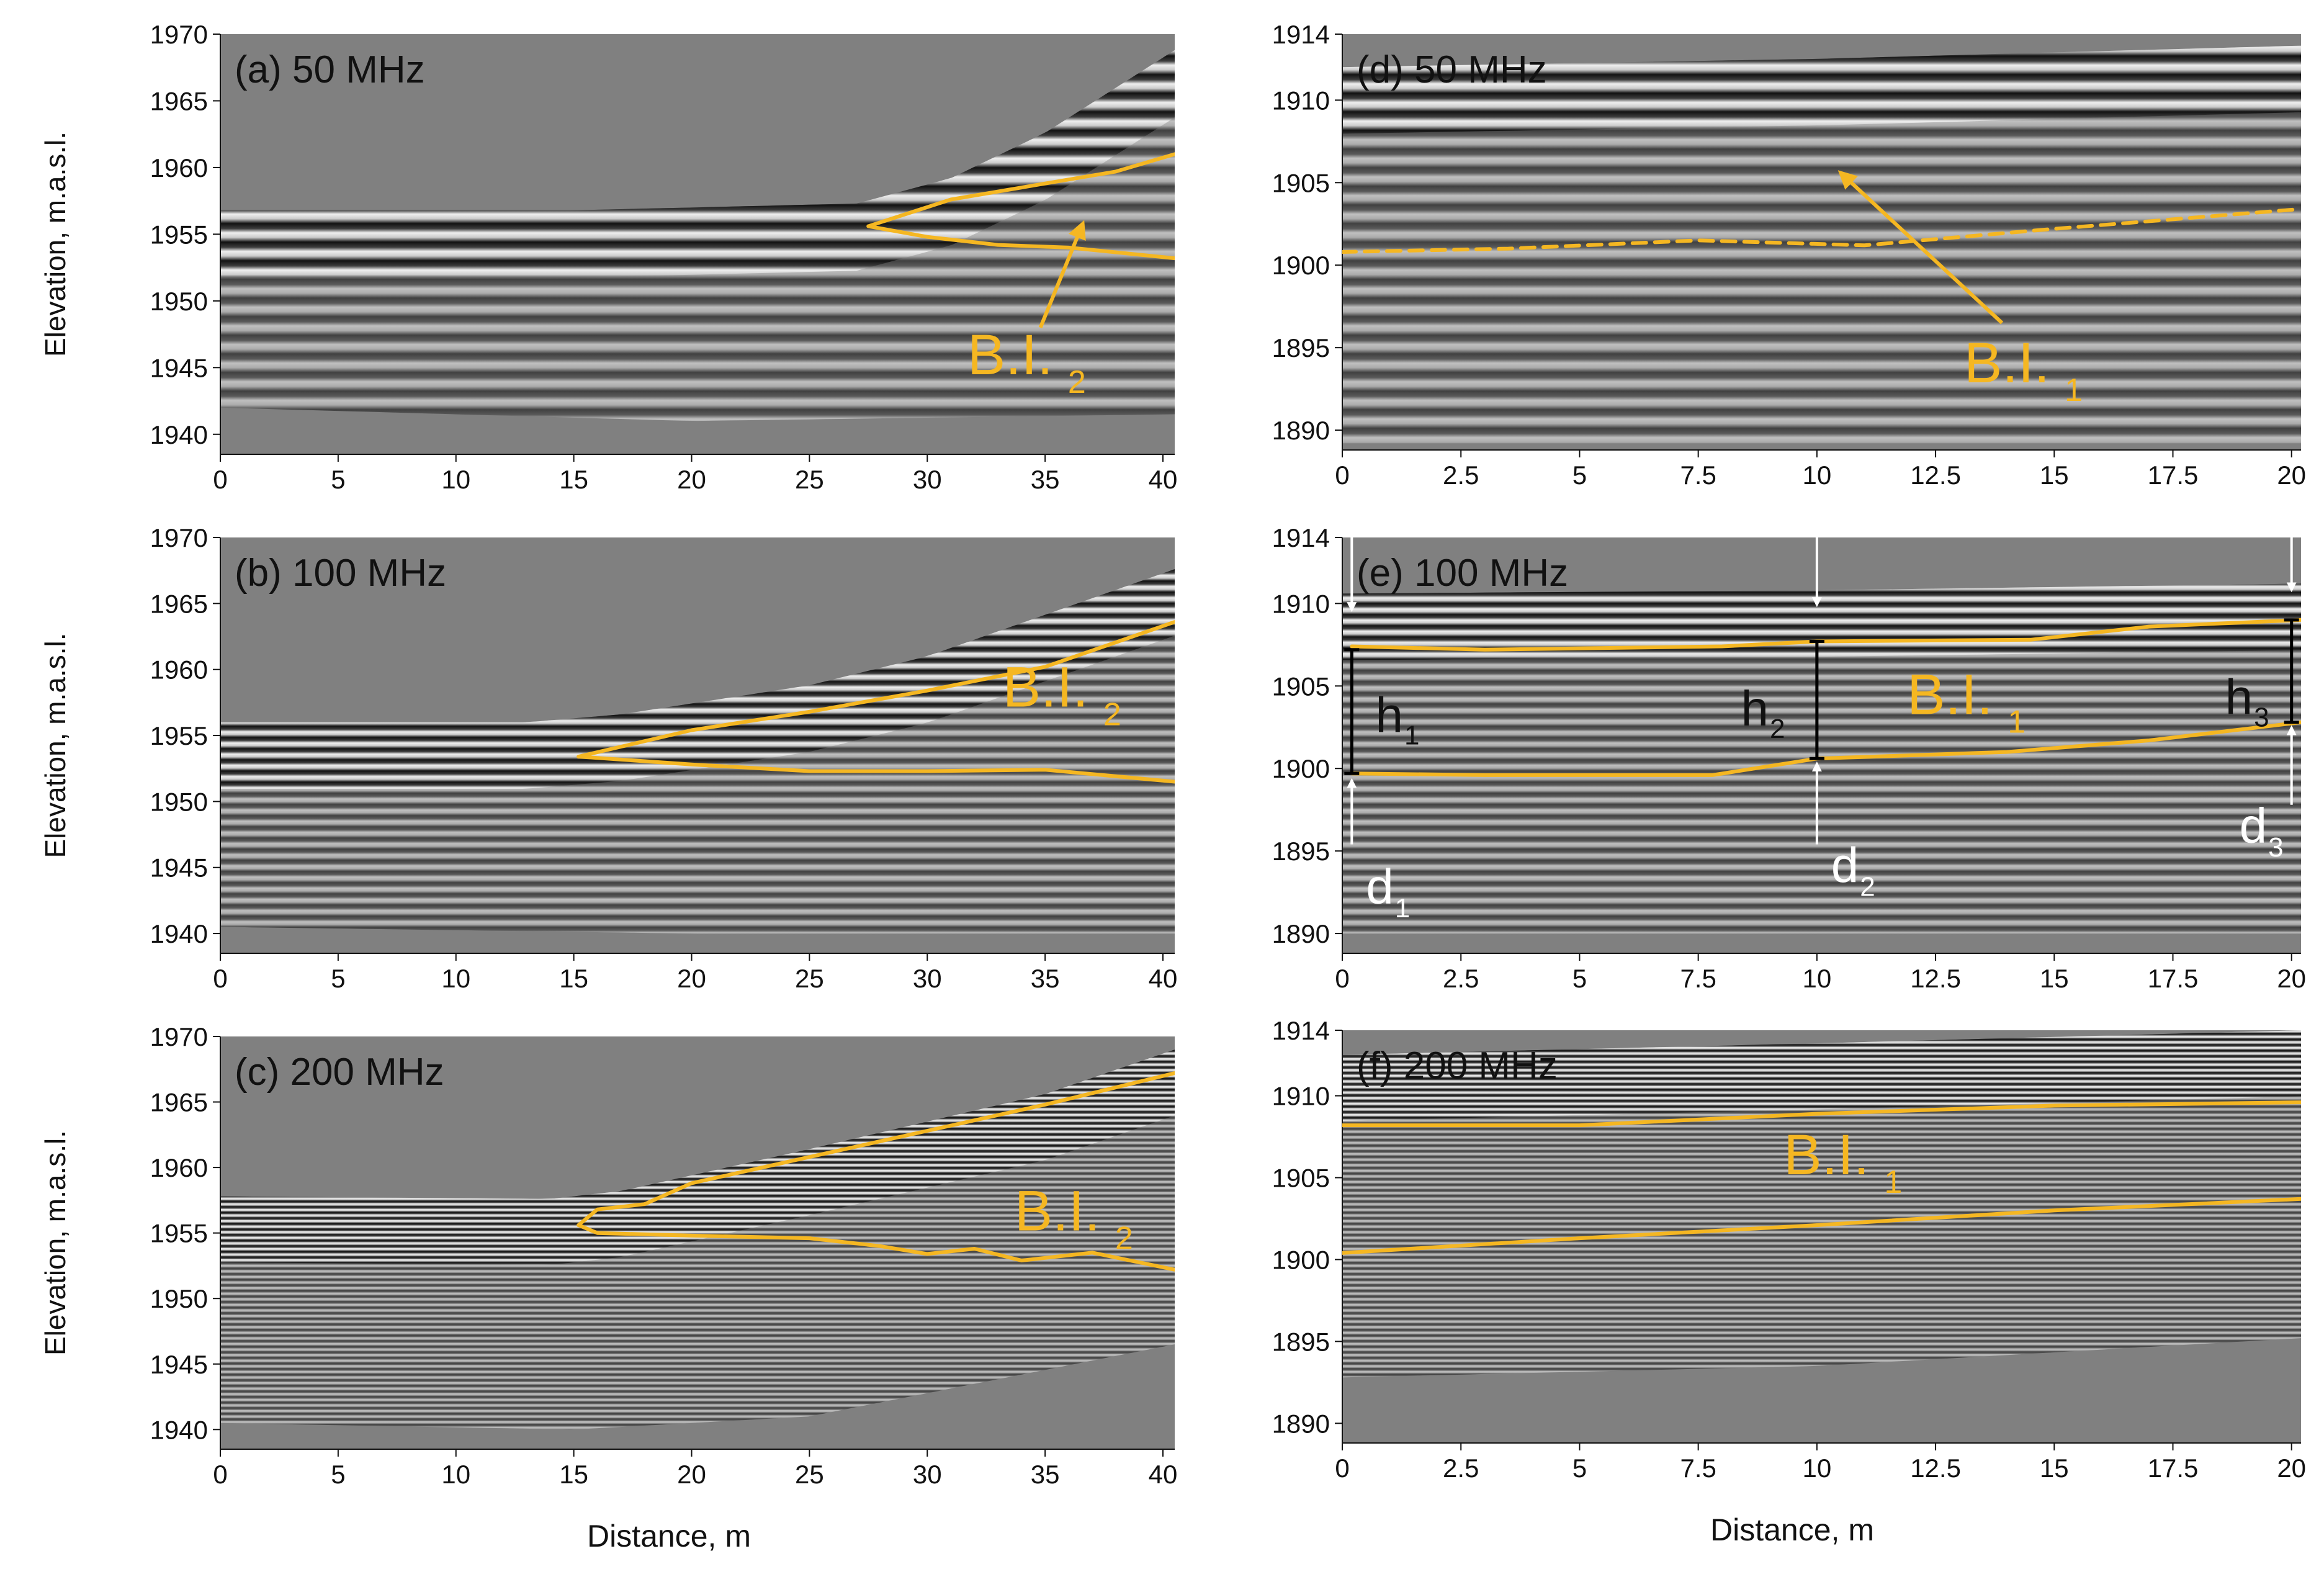 This screenshot has width=2324, height=1582. Describe the element at coordinates (1457, 1066) in the screenshot. I see `panel-title: (f) 200 MHz` at that location.